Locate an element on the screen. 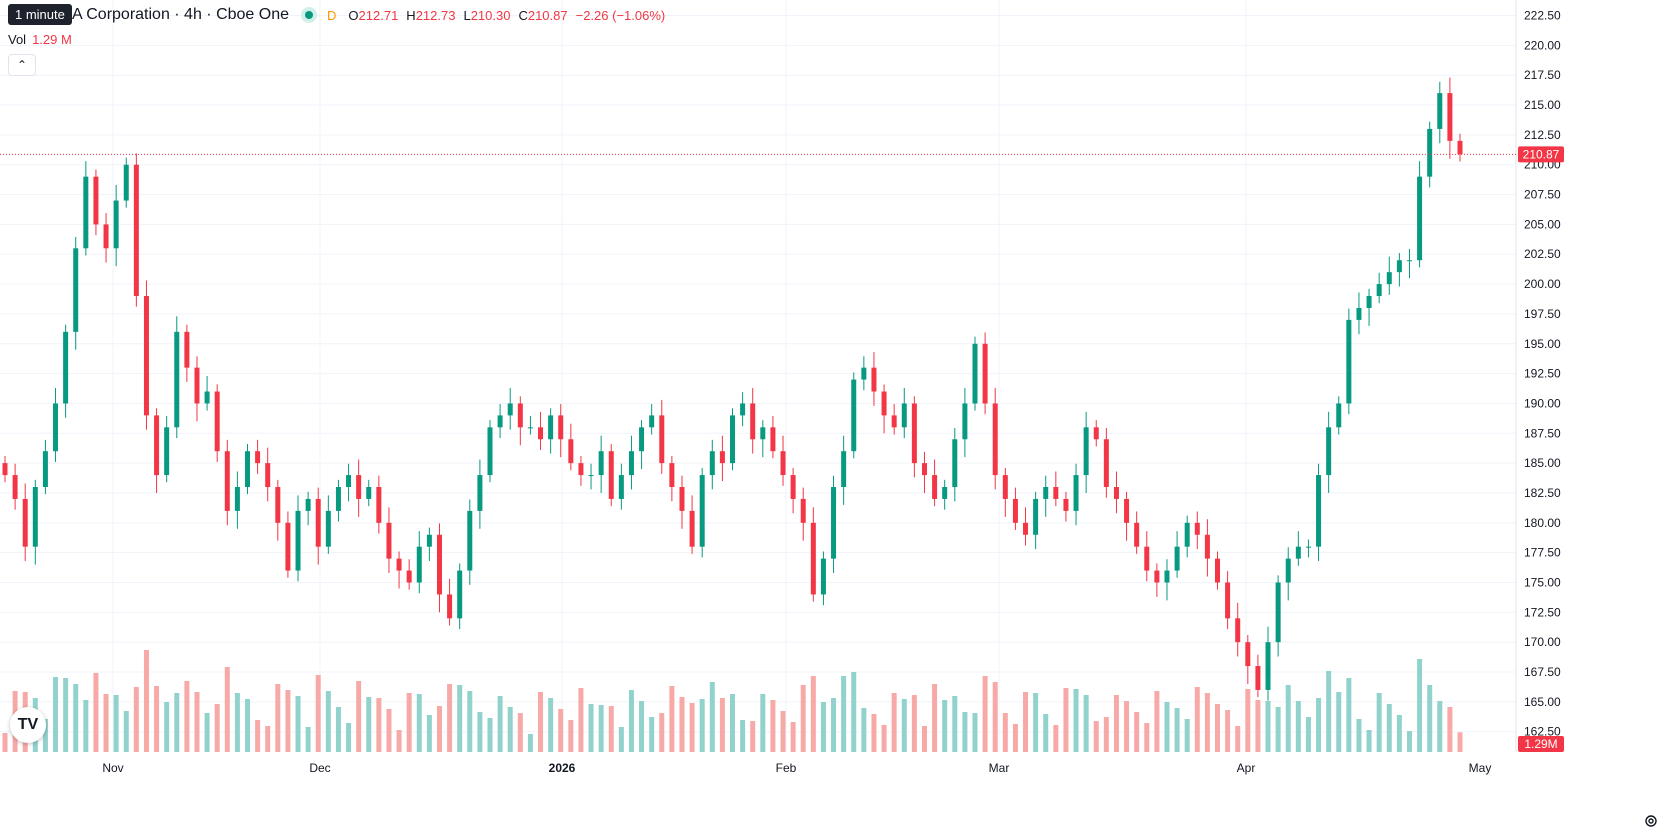  price-tick-label: 162.50 is located at coordinates (1542, 732).